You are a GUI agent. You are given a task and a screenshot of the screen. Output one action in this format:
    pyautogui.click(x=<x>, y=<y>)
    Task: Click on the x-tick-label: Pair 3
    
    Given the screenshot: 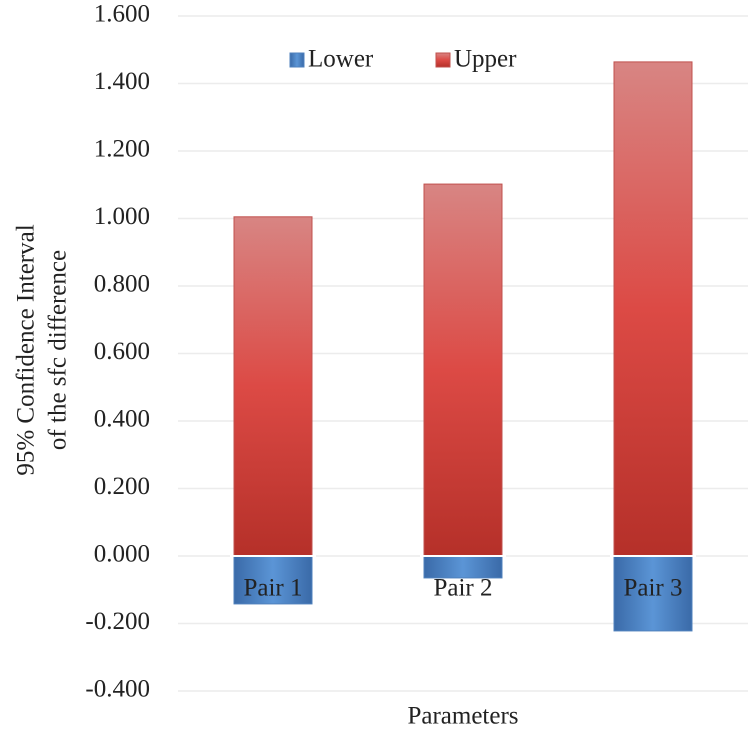 What is the action you would take?
    pyautogui.click(x=652, y=588)
    